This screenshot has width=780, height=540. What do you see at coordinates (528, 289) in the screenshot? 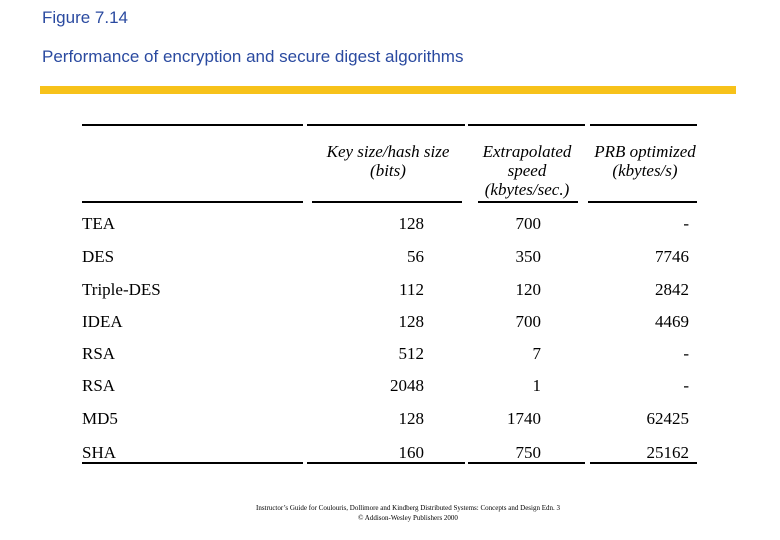
I see `table-cell: 120` at bounding box center [528, 289].